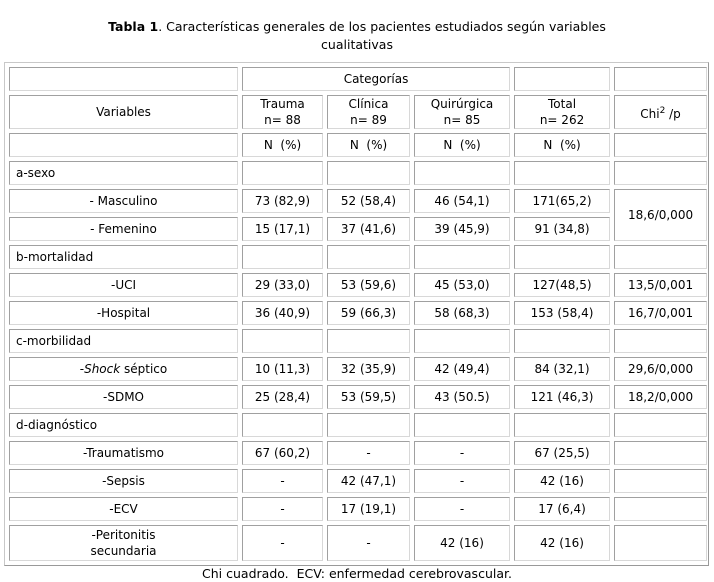 This screenshot has width=714, height=582. Describe the element at coordinates (358, 425) in the screenshot. I see `section-row: d-diagnóstico` at that location.